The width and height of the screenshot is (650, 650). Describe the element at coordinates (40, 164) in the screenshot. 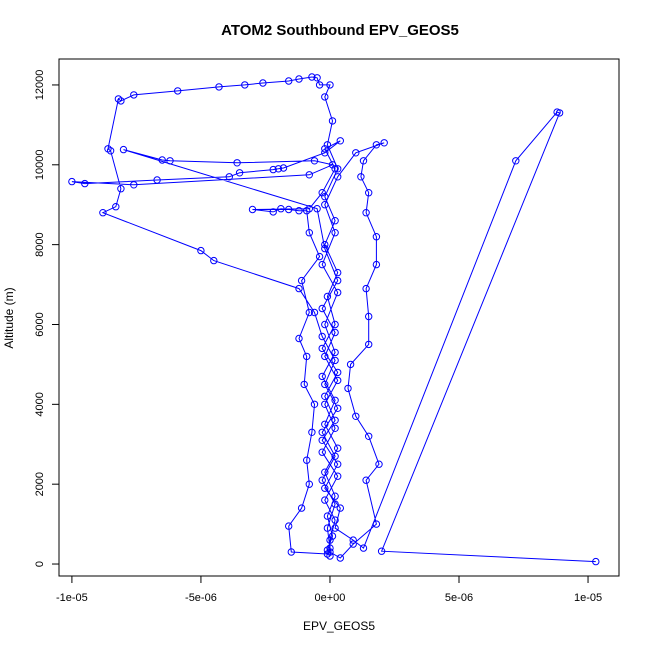

I see `y-tick-label: 10000` at that location.